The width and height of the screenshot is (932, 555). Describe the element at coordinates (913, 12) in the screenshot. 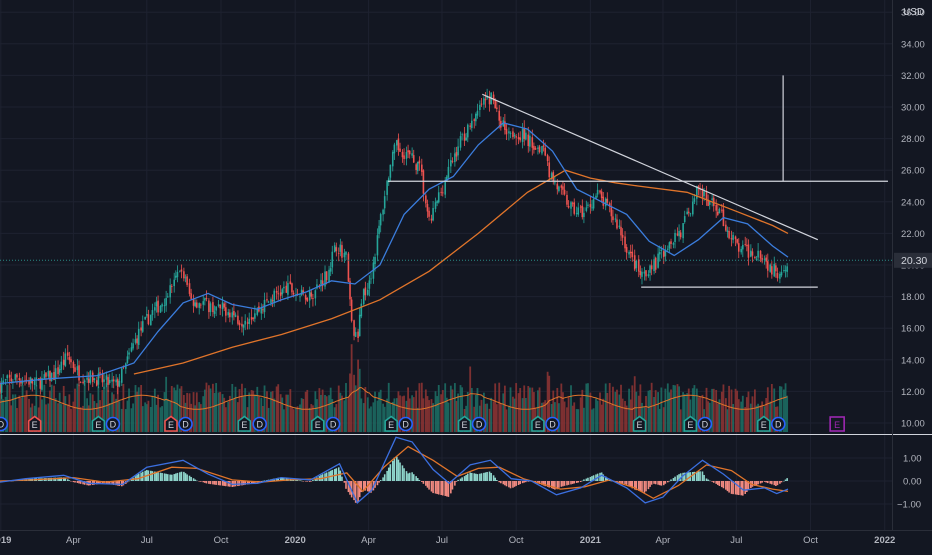

I see `currency-label: USD` at that location.